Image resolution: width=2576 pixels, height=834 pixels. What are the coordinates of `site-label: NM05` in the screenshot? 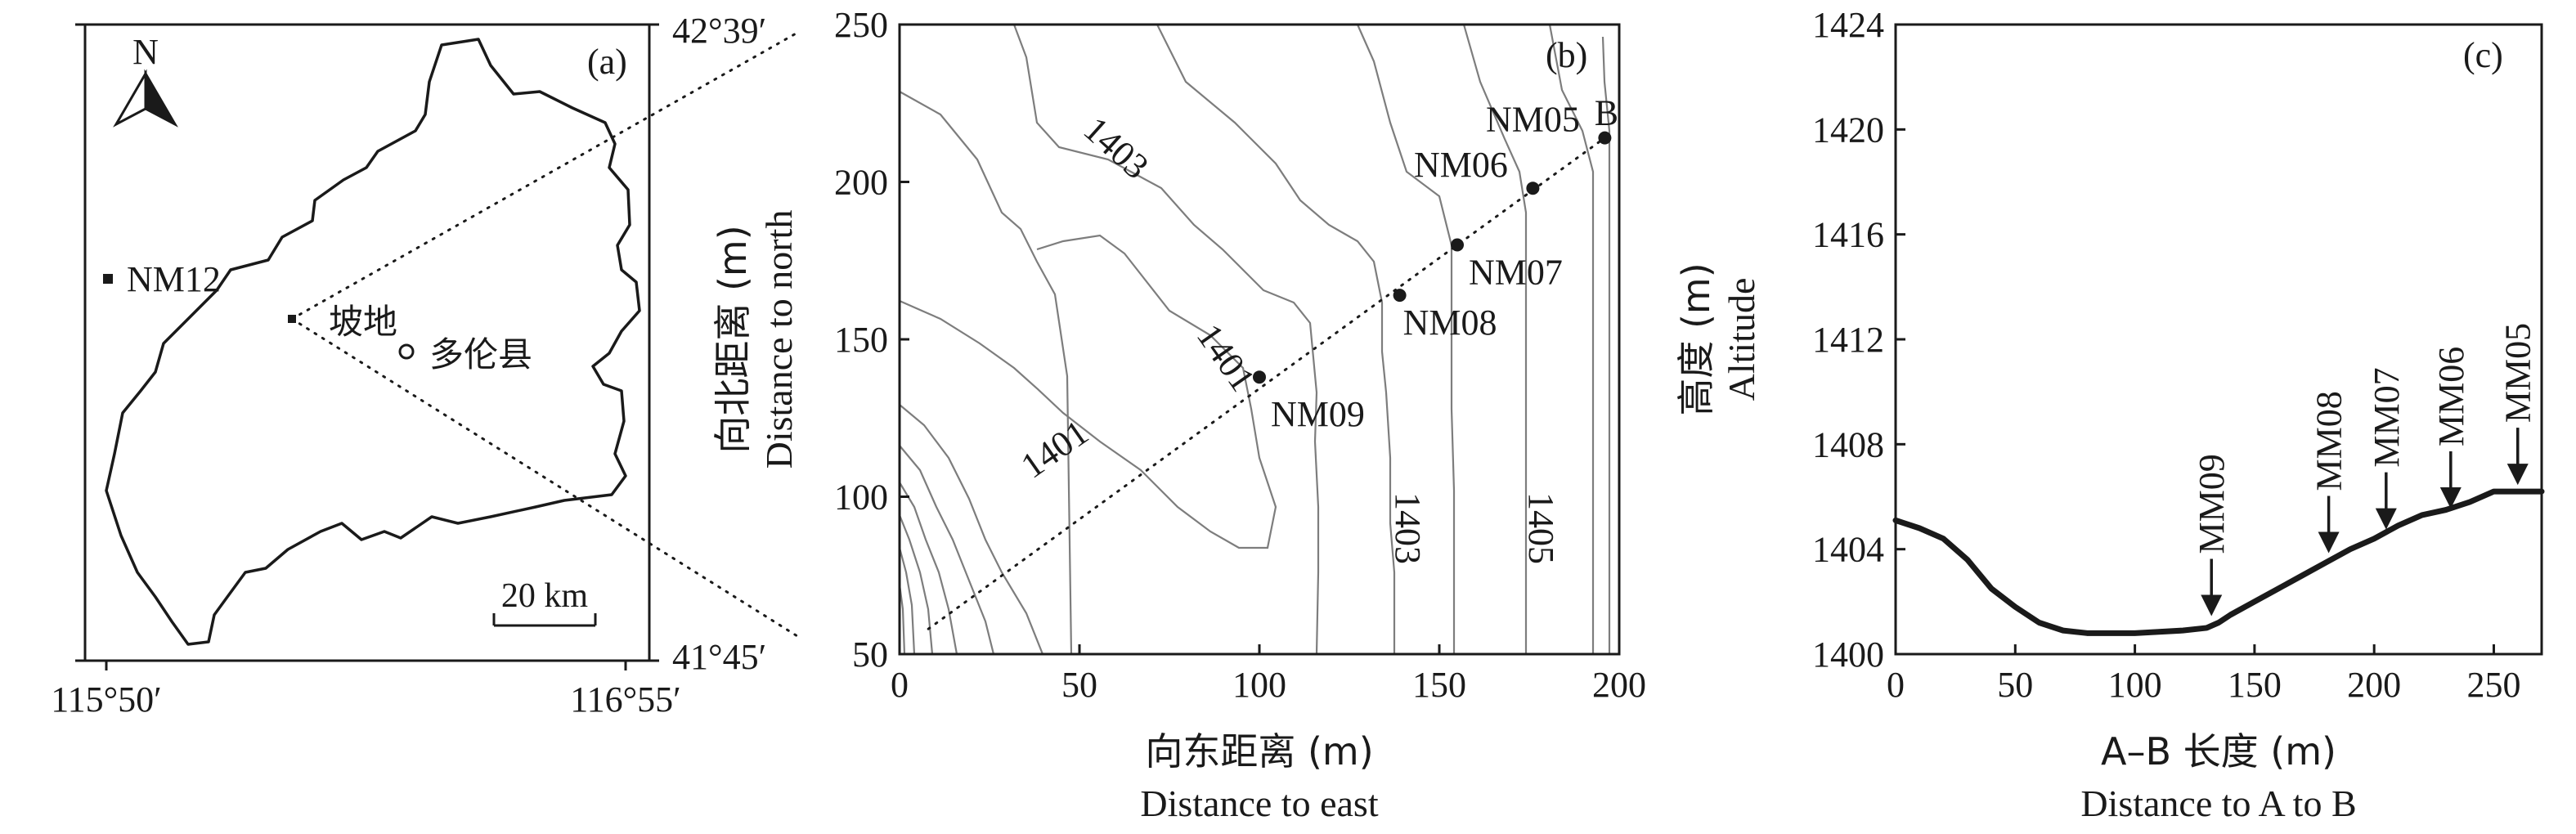 It's located at (1533, 120).